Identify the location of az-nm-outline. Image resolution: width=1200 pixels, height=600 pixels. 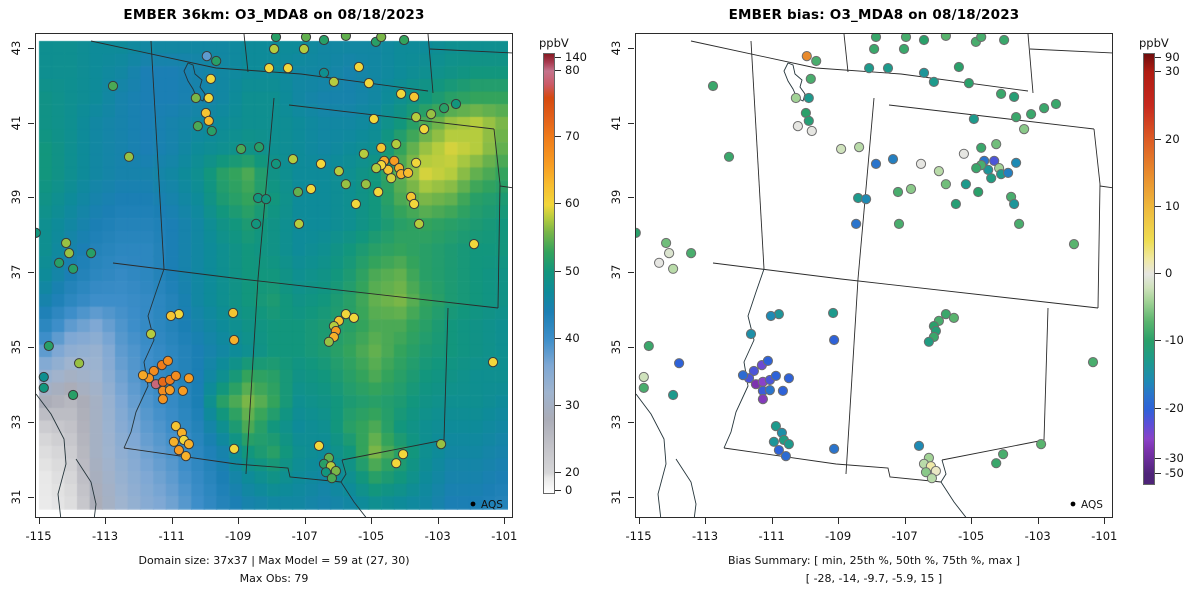
(252, 376).